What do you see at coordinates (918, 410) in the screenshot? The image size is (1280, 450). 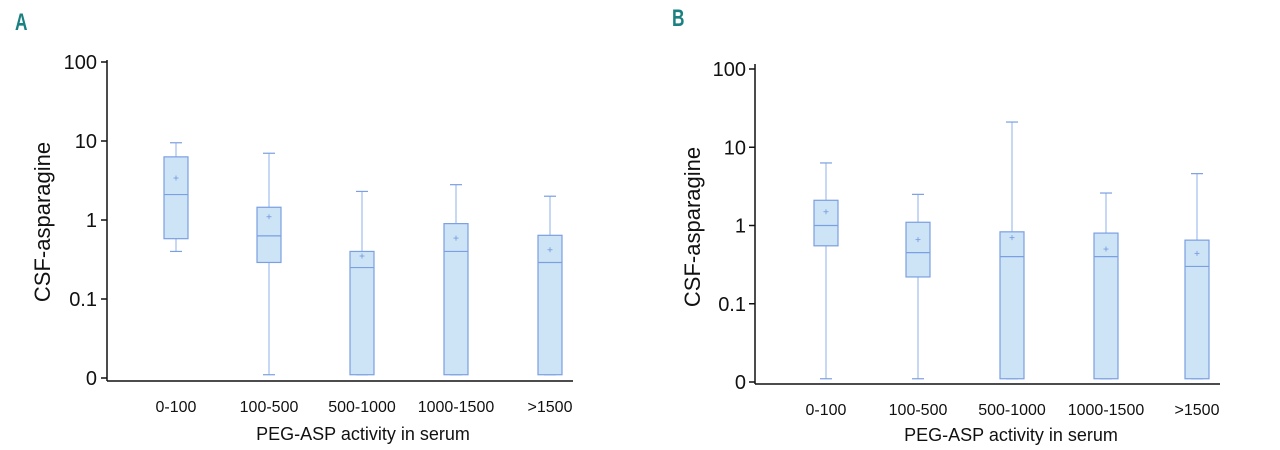 I see `category-label-b-1: 100-500` at bounding box center [918, 410].